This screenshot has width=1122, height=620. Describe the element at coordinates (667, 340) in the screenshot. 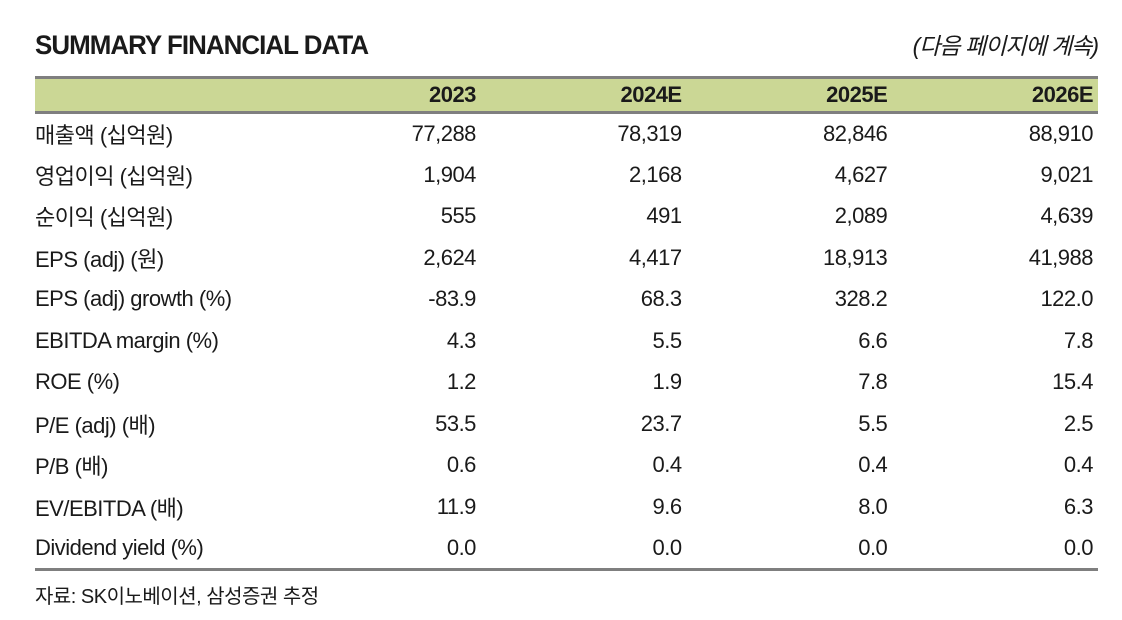

I see `cell-2024e: 5.5` at that location.